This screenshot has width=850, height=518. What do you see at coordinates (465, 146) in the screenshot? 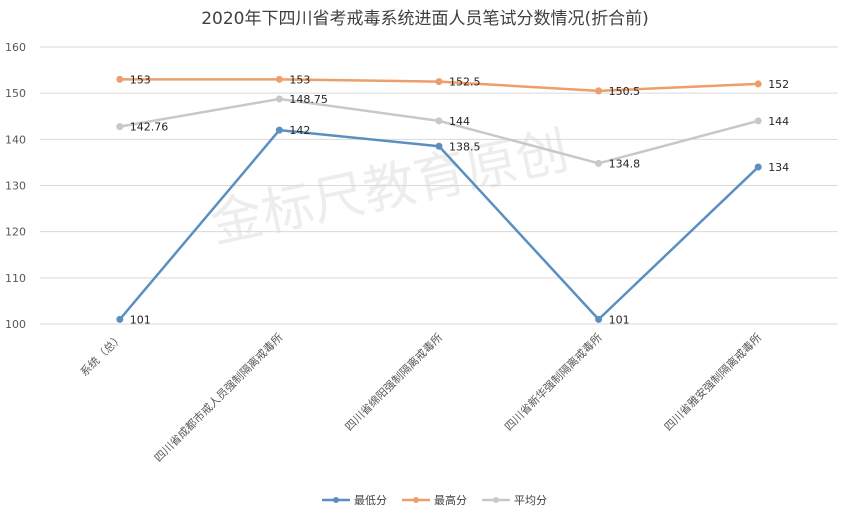
I see `data-label: 138.5` at bounding box center [465, 146].